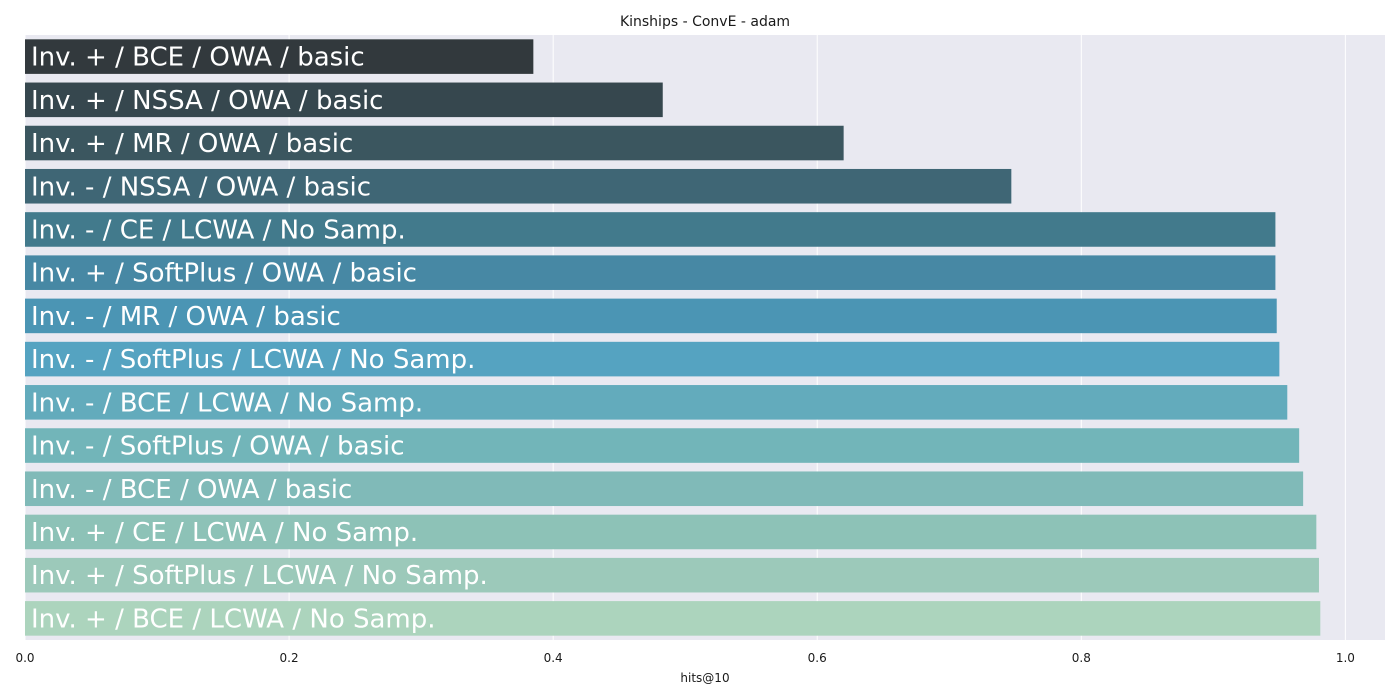 The height and width of the screenshot is (700, 1400). What do you see at coordinates (253, 360) in the screenshot?
I see `bar-label: Inv. - / SoftPlus / LCWA / No Samp.` at bounding box center [253, 360].